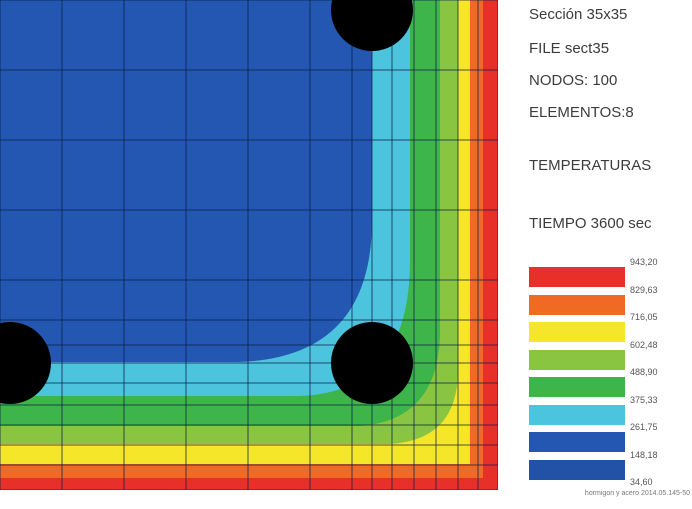  I want to click on elements-label: ELEMENTOS:8, so click(581, 112).